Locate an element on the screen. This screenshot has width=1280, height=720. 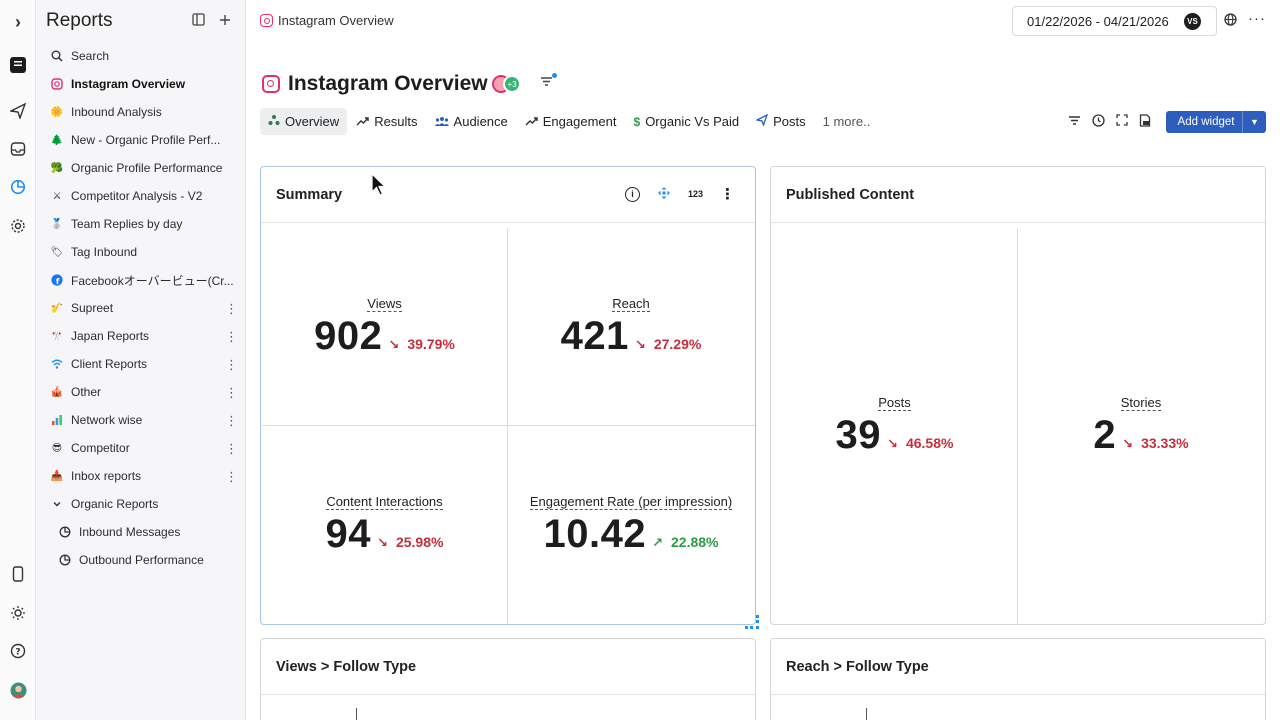
emoji-icon: 🎌 is located at coordinates (57, 336).